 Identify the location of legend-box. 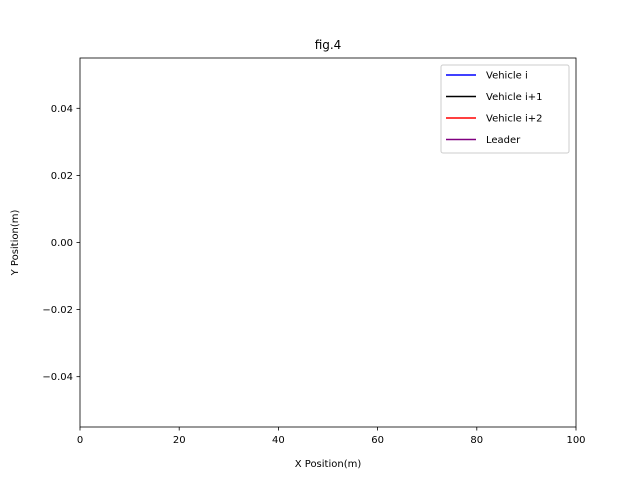
(505, 109).